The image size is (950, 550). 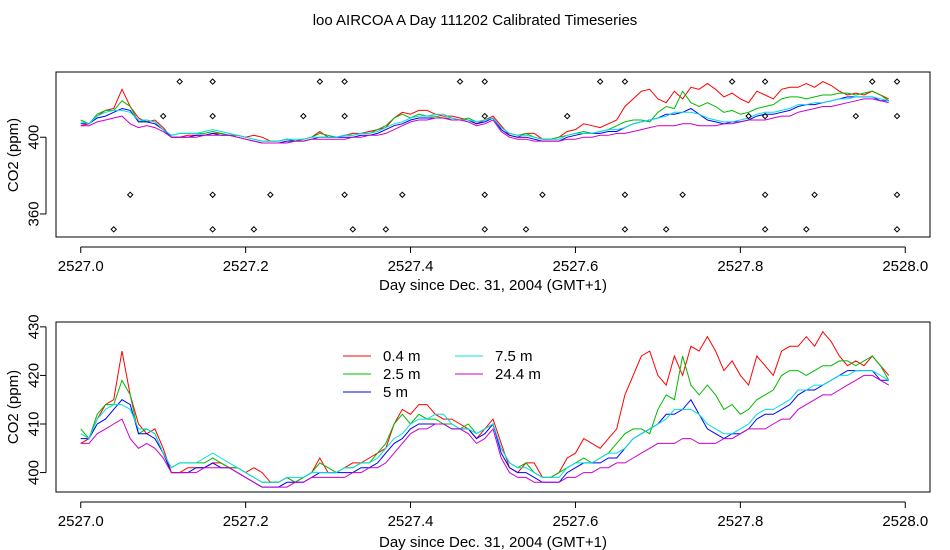 I want to click on series-line-7-5-m, so click(x=484, y=119).